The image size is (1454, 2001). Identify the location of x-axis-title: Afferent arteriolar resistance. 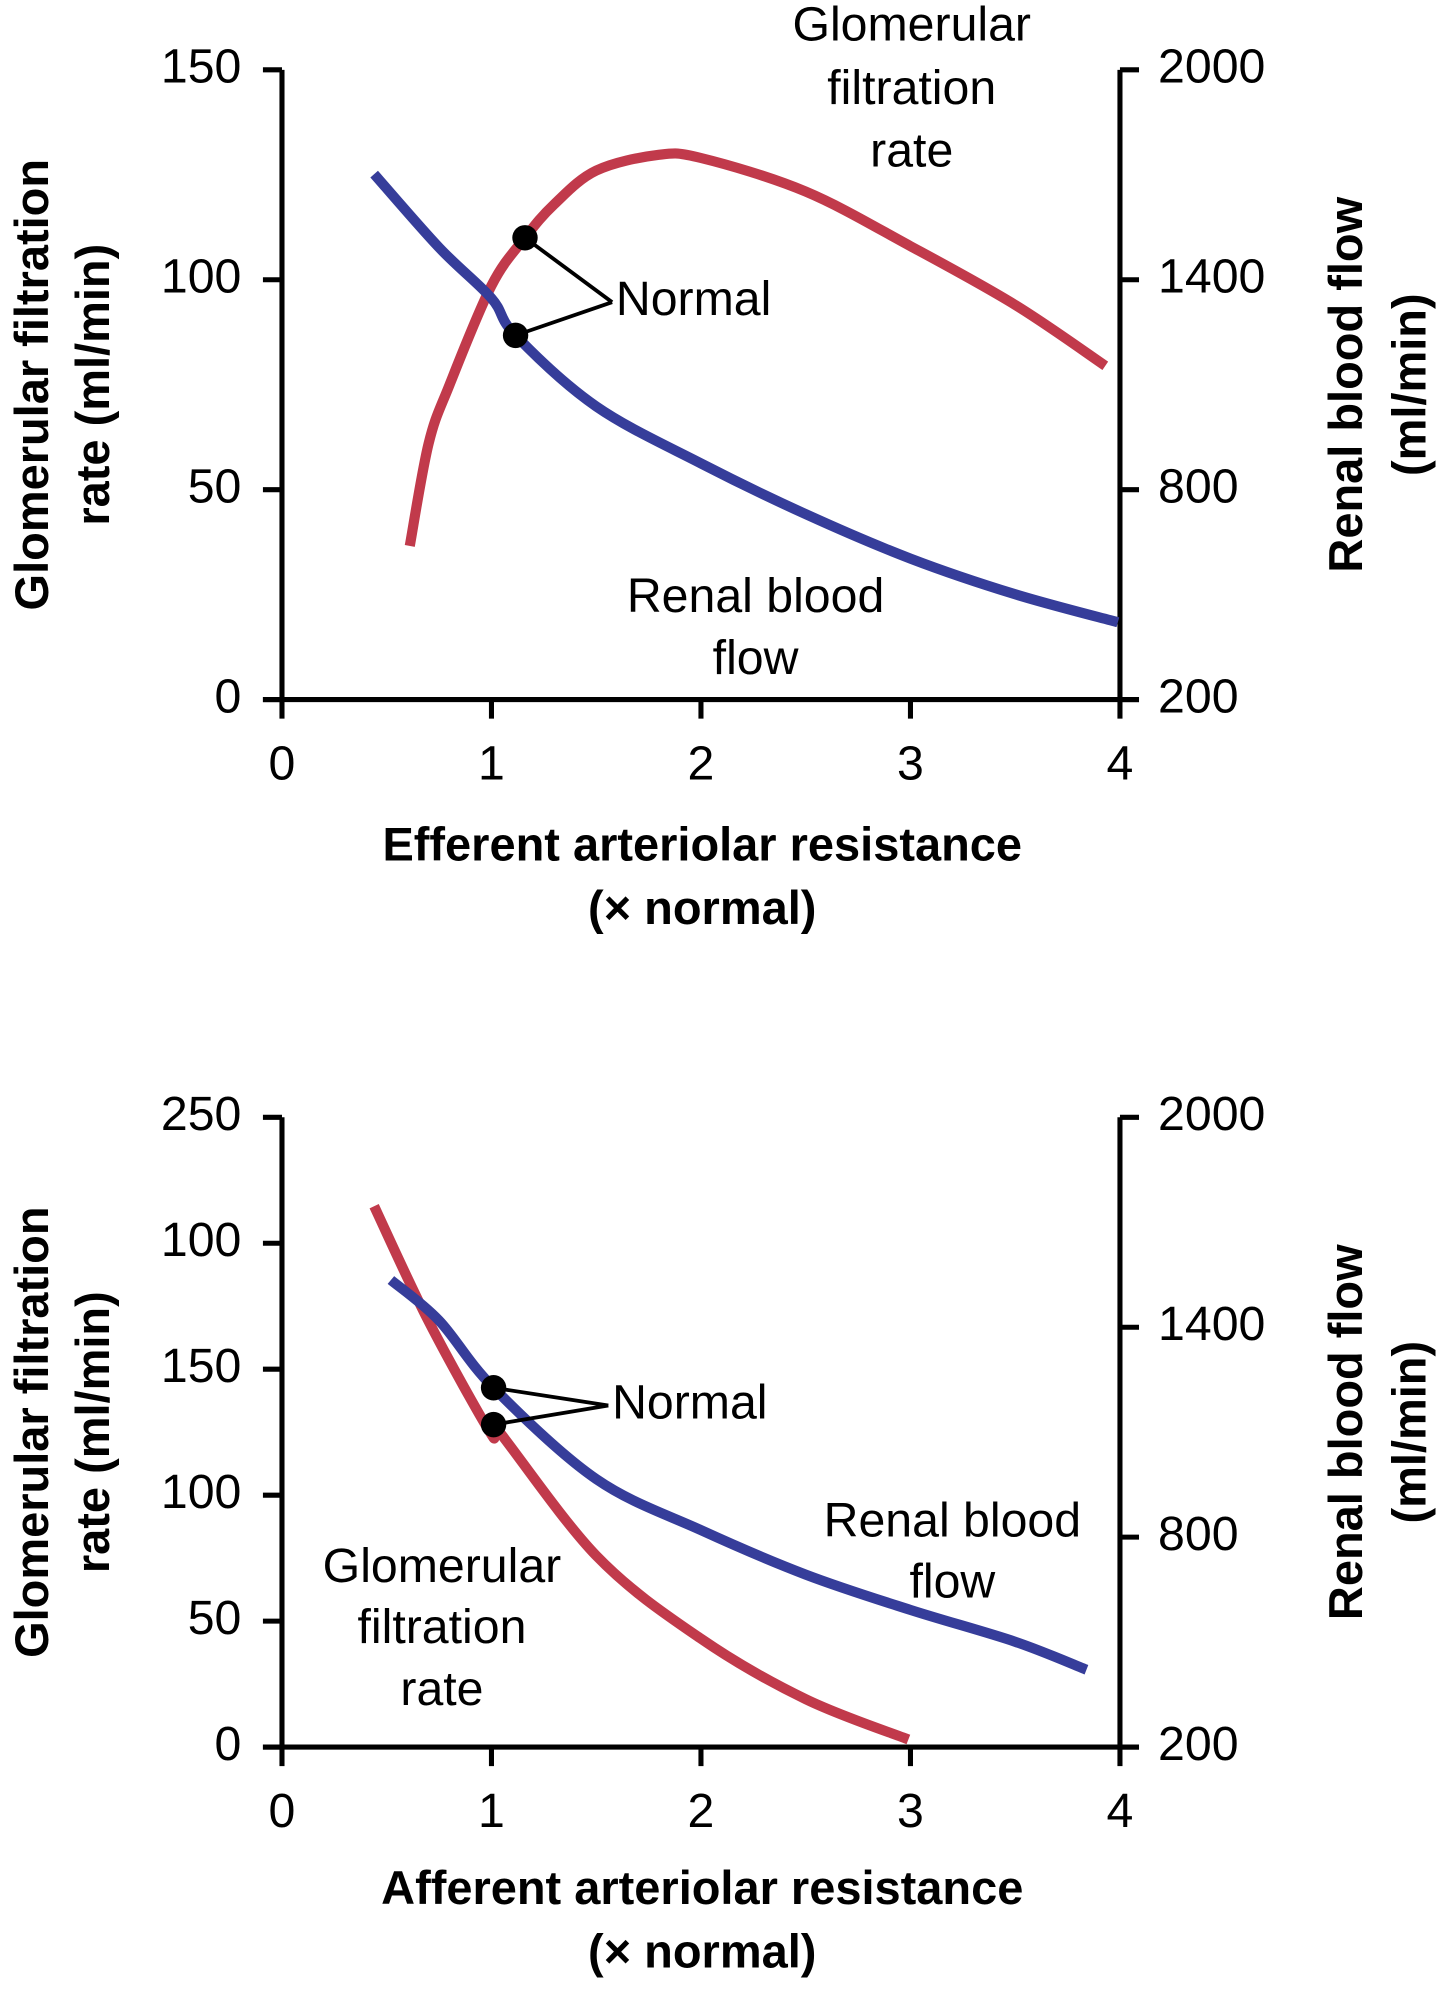
(702, 1887).